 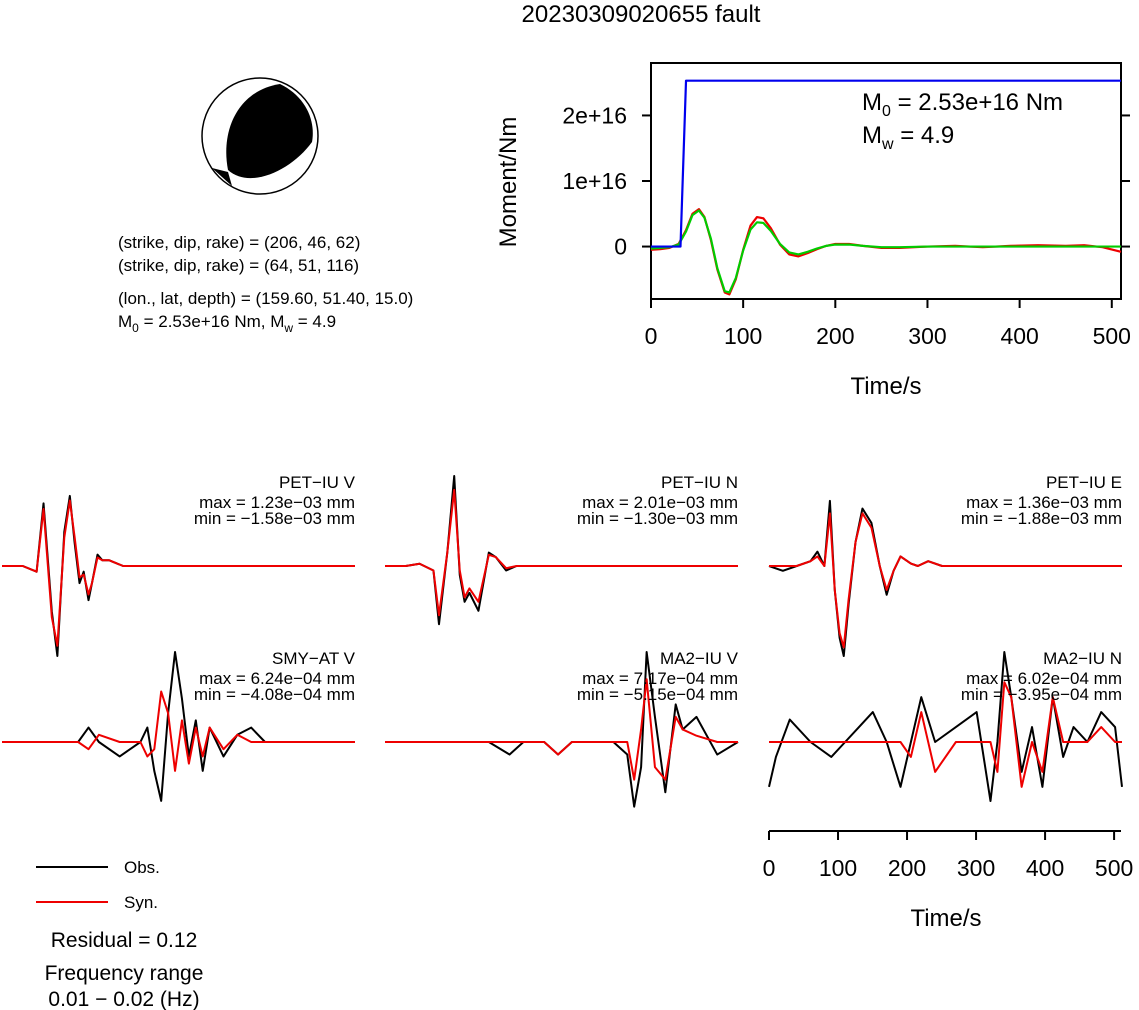 What do you see at coordinates (274, 694) in the screenshot?
I see `waveform-min-label: min = −4.08e−04 mm` at bounding box center [274, 694].